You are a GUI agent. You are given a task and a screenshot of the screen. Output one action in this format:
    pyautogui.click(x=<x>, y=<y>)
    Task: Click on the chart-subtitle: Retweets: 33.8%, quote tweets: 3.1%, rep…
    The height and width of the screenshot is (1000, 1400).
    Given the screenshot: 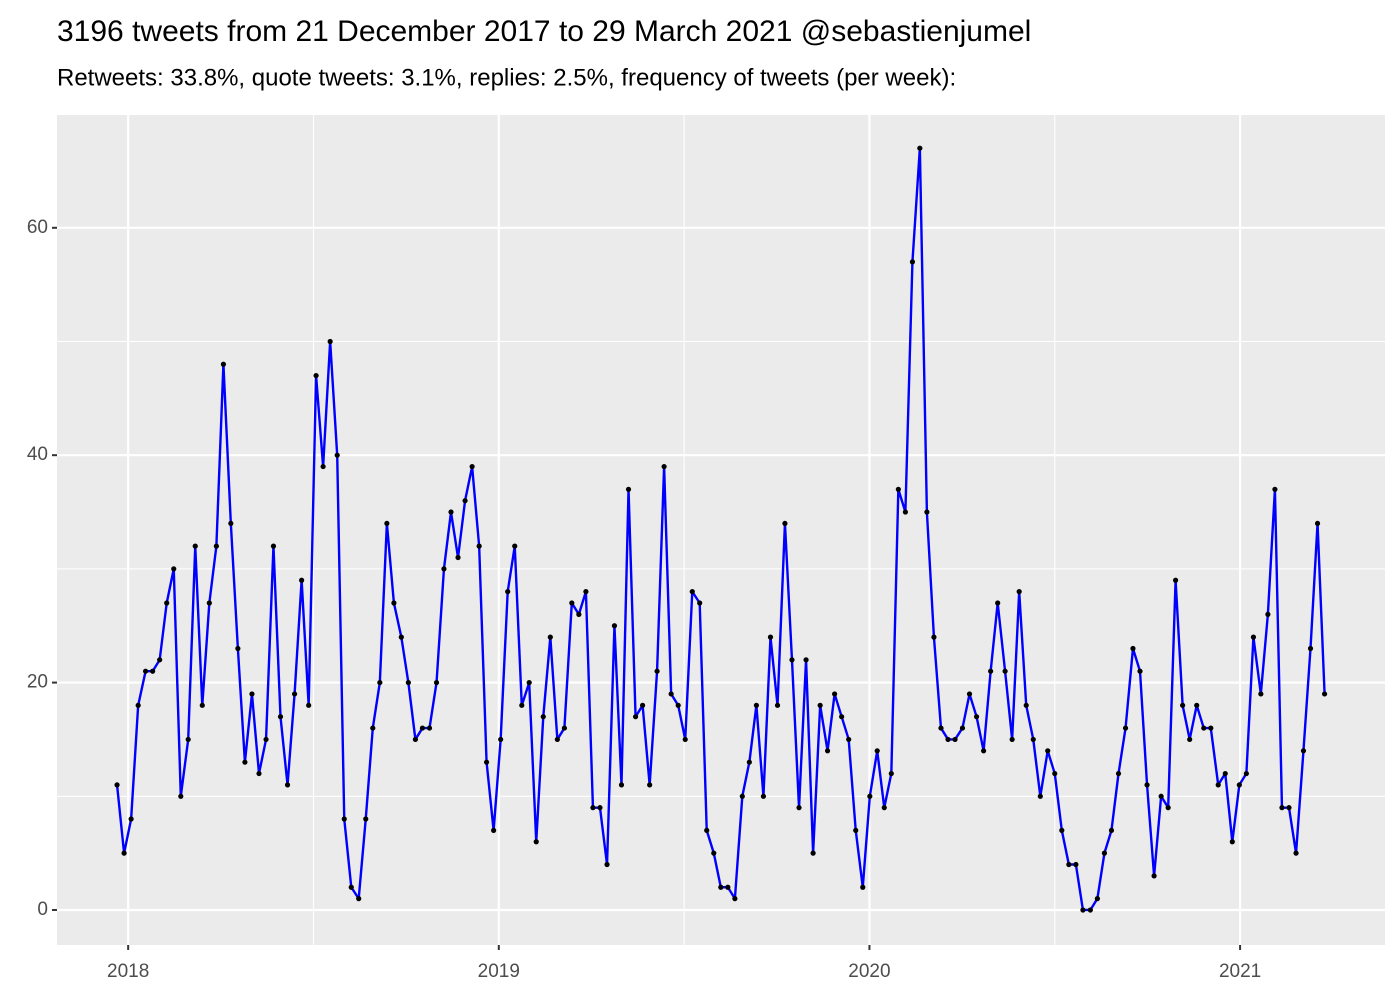 What is the action you would take?
    pyautogui.click(x=506, y=77)
    